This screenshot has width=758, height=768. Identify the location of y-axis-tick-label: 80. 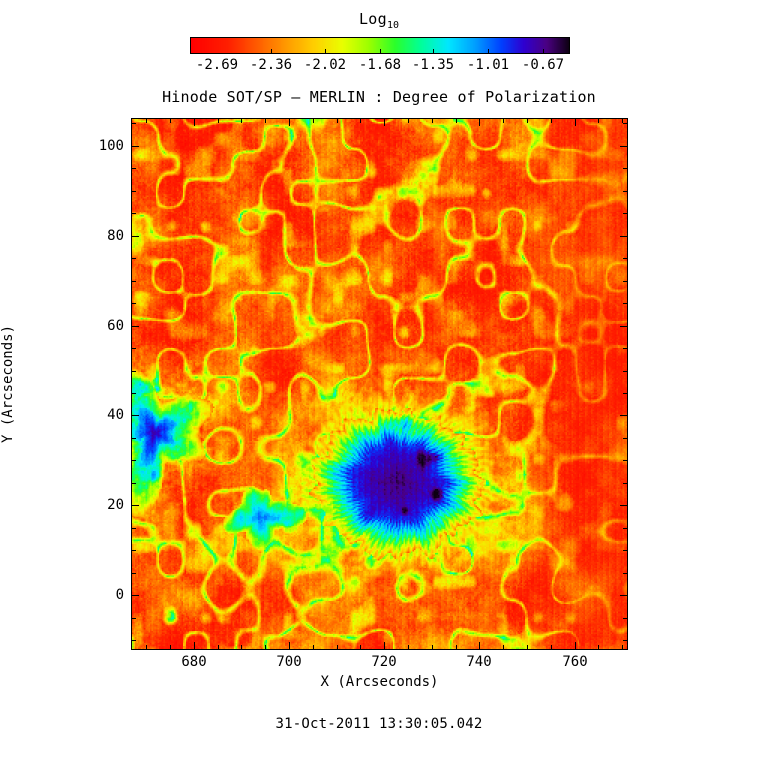
(115, 236).